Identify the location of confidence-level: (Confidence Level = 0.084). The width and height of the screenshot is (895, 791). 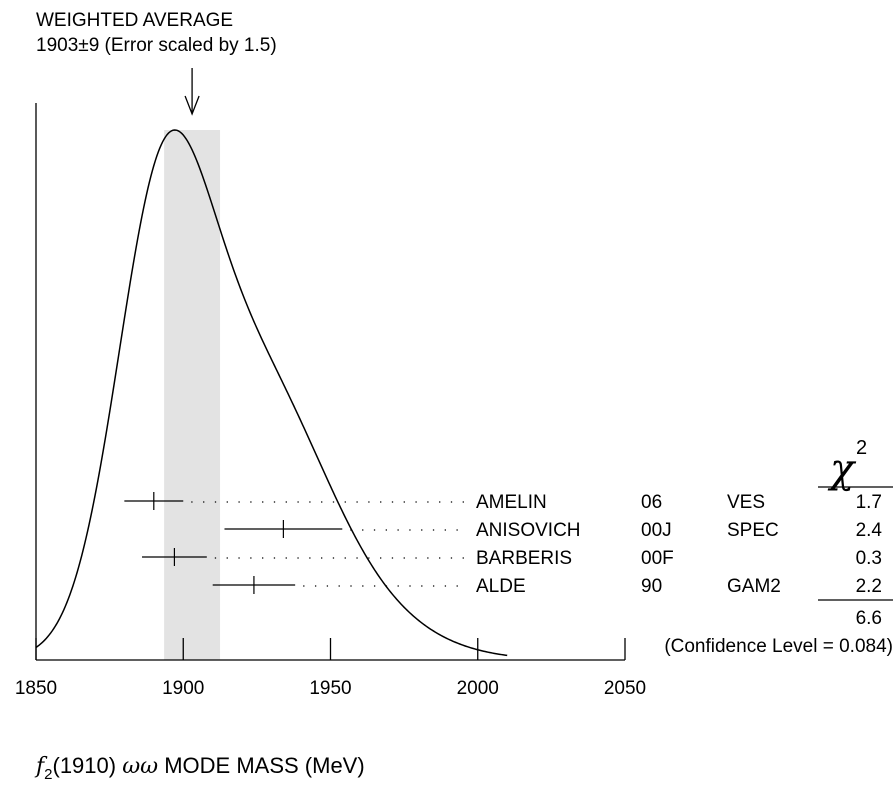
(778, 646).